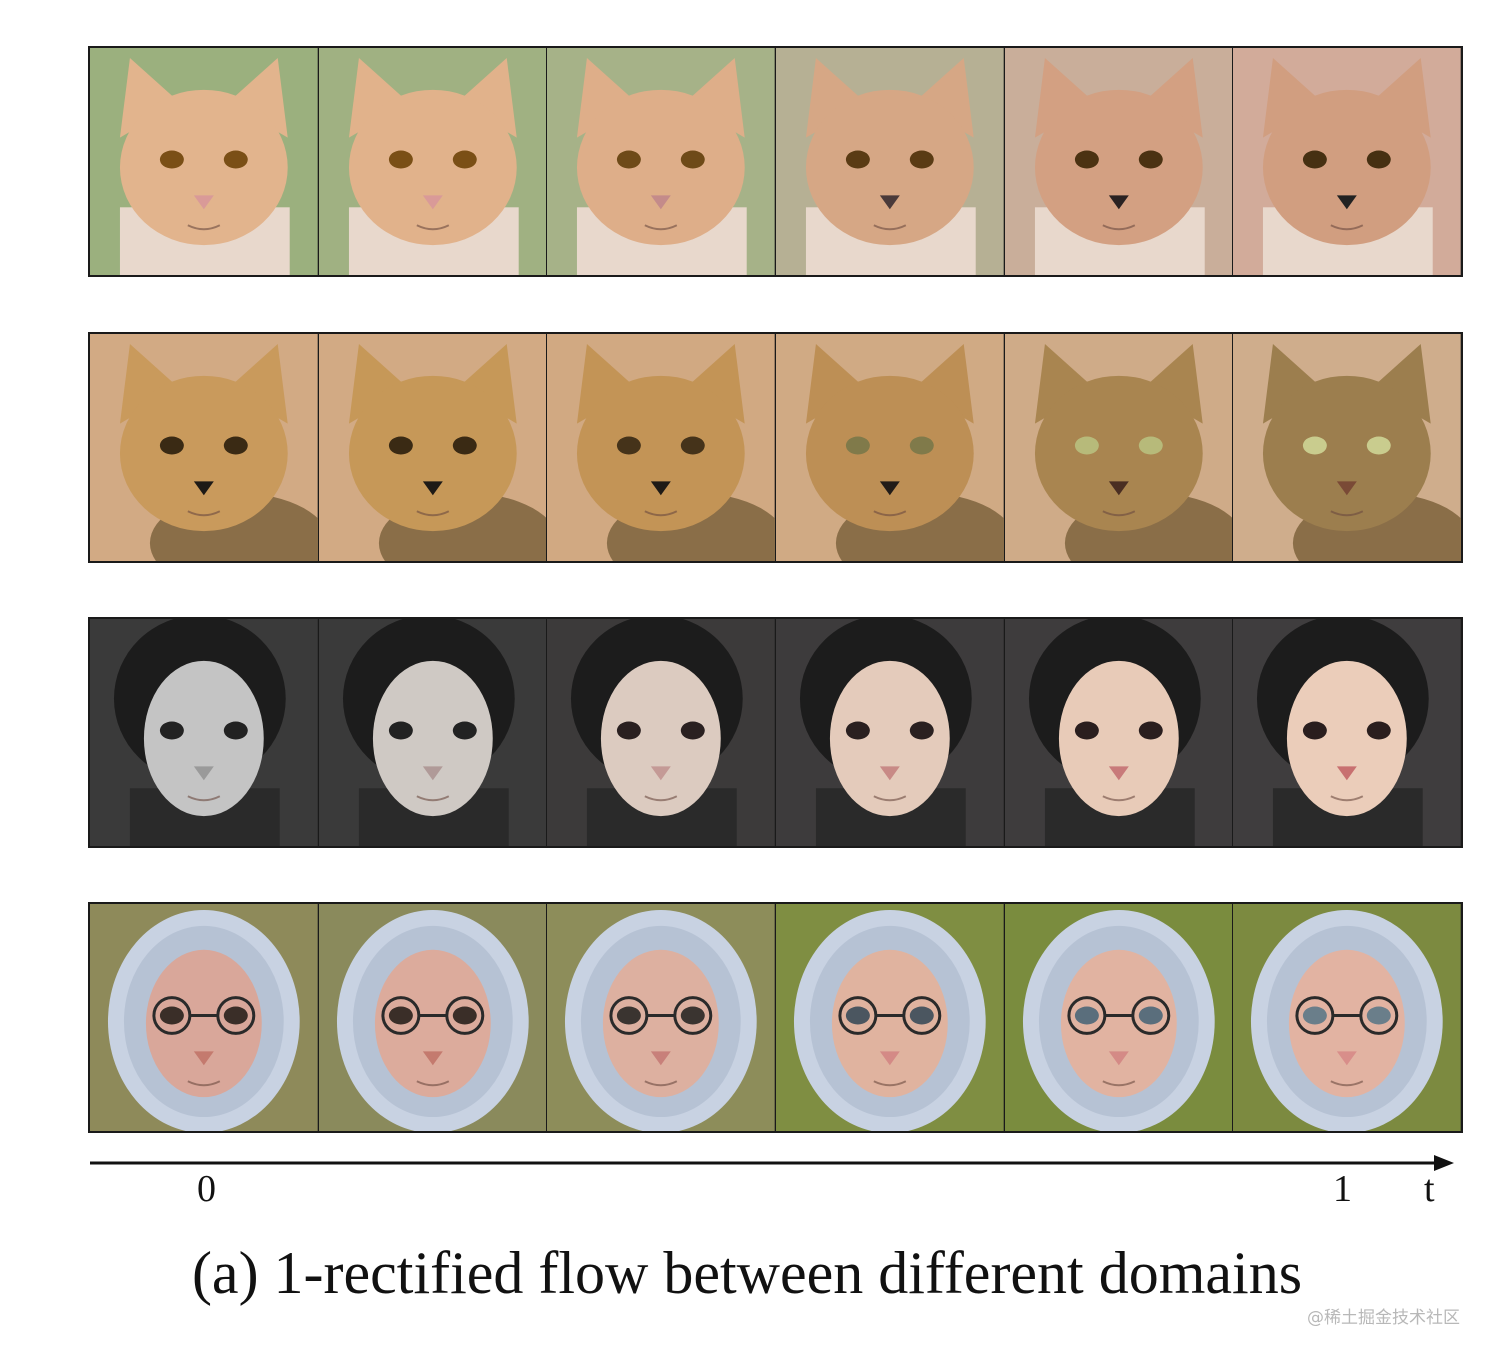  I want to click on axis-end-label: 1, so click(1342, 1189).